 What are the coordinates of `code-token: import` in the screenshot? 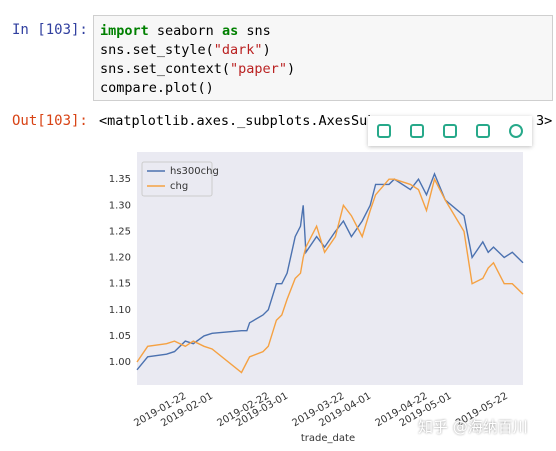 It's located at (124, 31).